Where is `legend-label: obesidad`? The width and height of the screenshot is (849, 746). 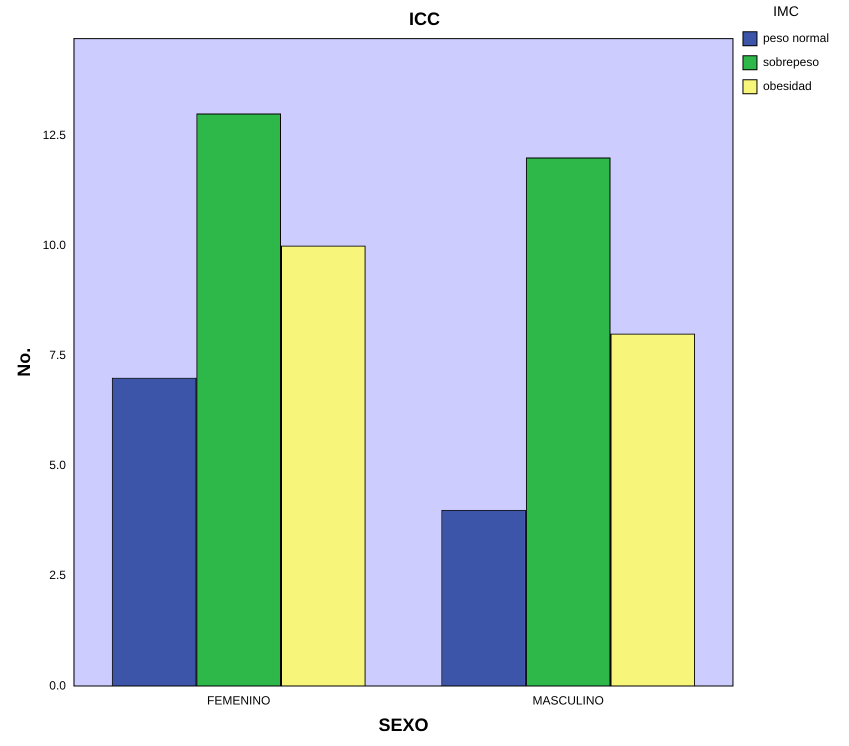 legend-label: obesidad is located at coordinates (787, 86).